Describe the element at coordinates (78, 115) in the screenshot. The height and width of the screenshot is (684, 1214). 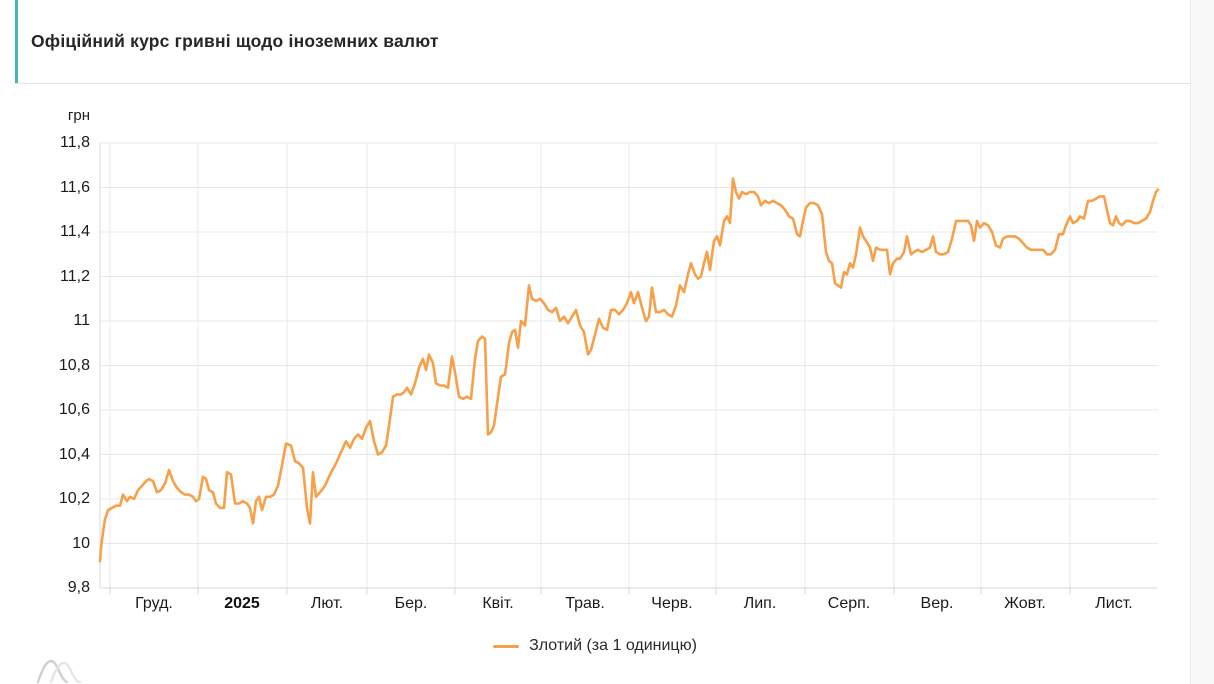
I see `y-axis-unit-label: грн` at that location.